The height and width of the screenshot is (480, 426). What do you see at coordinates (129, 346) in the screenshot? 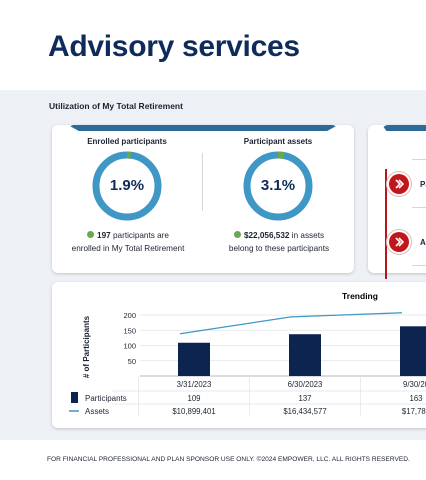
I see `y-tick-label: 100` at bounding box center [129, 346].